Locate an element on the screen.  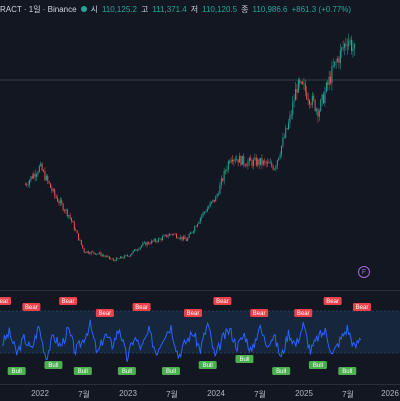
low-value: 110,120.5 is located at coordinates (220, 9).